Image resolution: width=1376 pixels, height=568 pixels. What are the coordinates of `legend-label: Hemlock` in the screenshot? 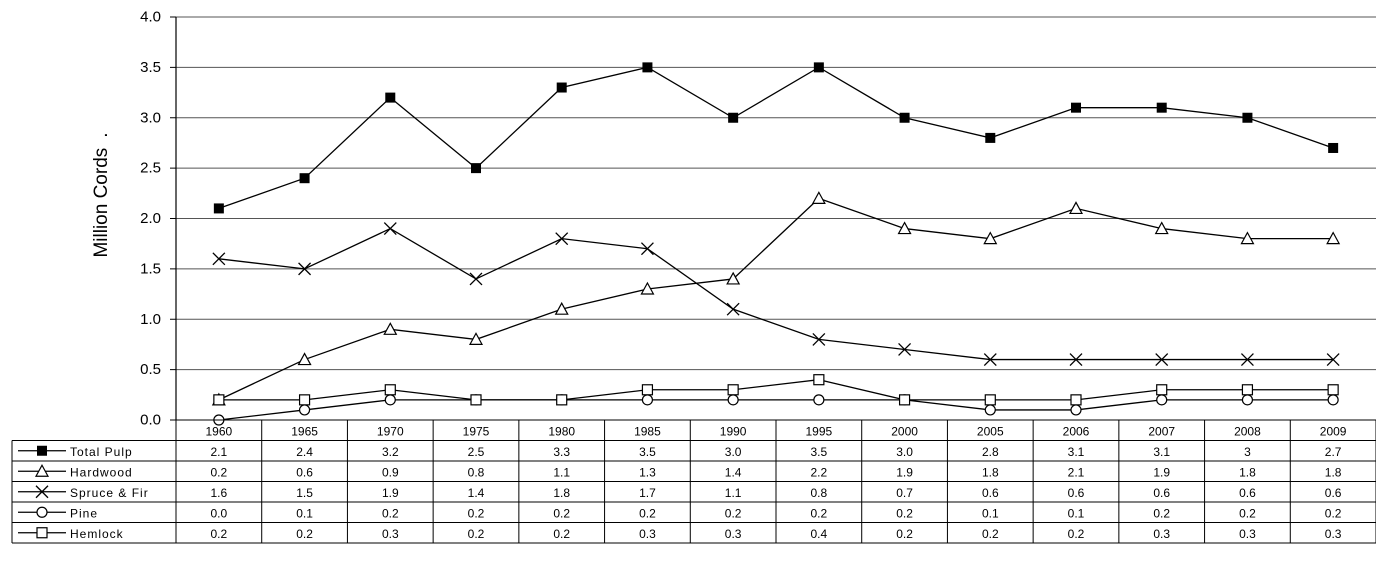 It's located at (97, 534).